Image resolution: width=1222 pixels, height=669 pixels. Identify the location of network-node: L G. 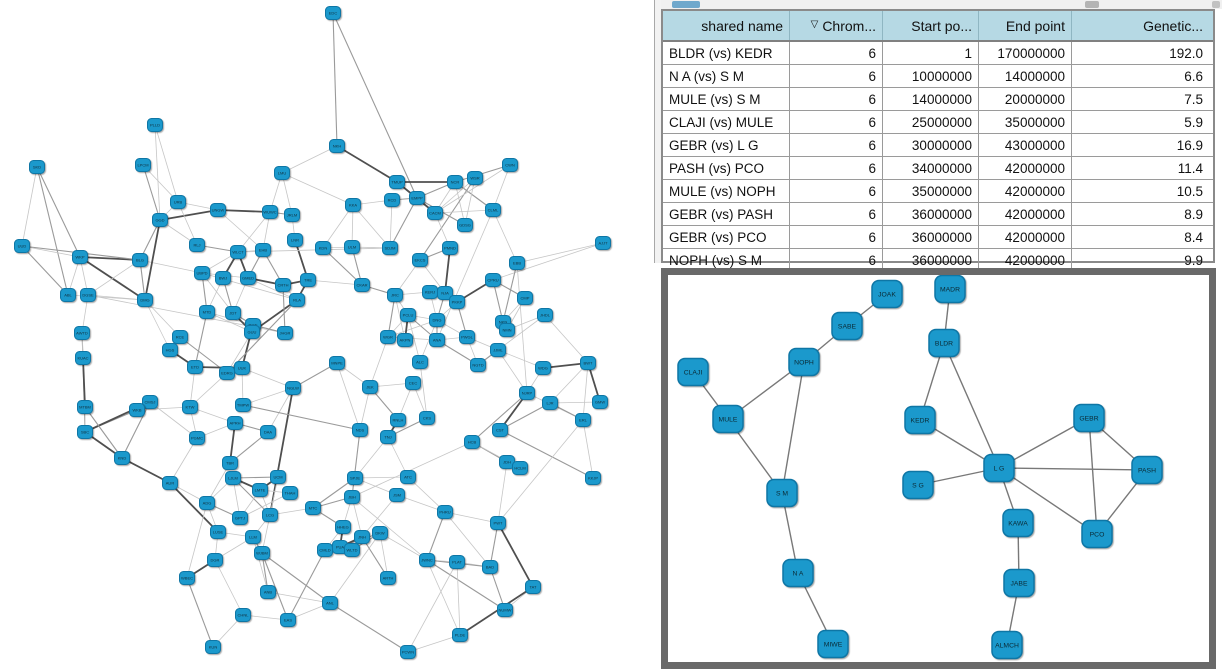
(999, 468).